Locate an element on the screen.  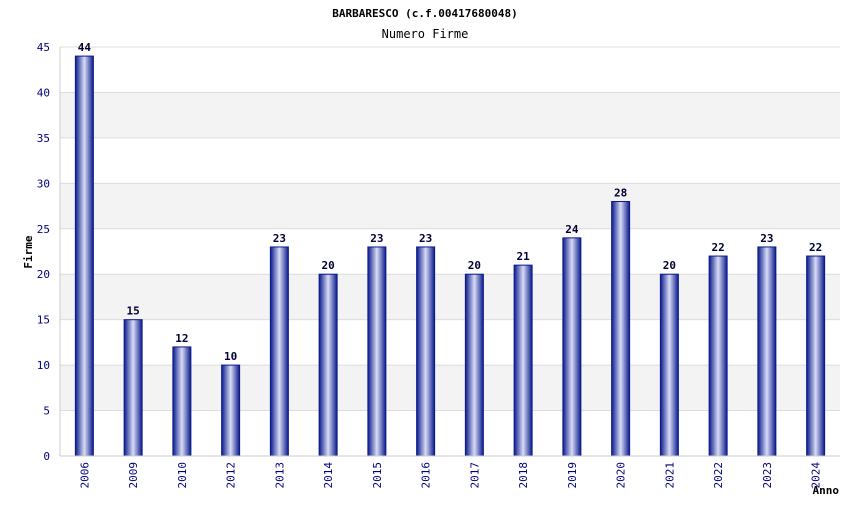
y-tick-label: 10 is located at coordinates (43, 365).